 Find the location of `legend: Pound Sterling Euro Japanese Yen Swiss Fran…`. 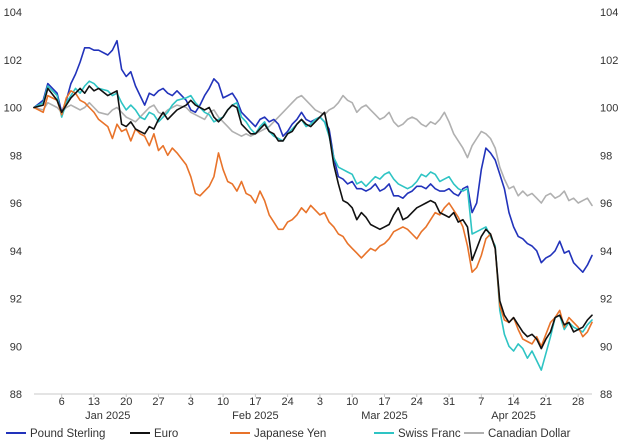

legend: Pound Sterling Euro Japanese Yen Swiss Fran… is located at coordinates (288, 434).